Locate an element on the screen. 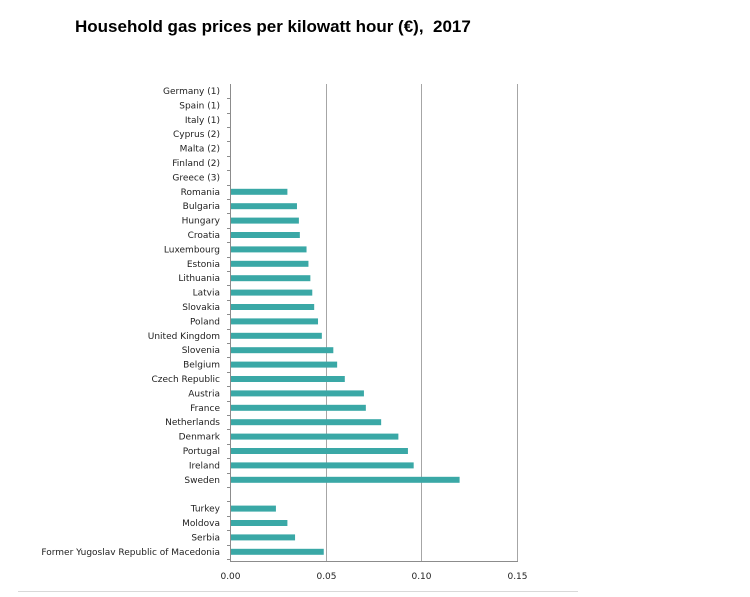 The image size is (750, 597). category-label: Latvia is located at coordinates (206, 294).